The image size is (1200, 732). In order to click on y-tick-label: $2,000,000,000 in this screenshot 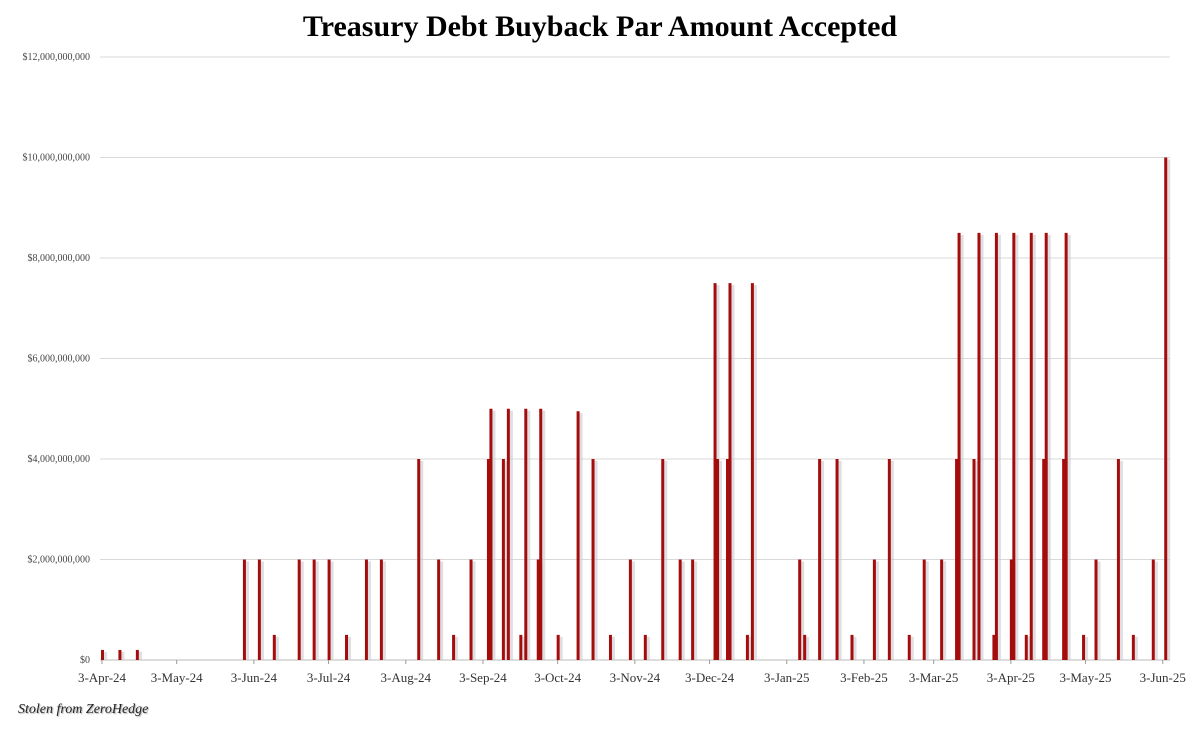, I will do `click(59, 560)`.